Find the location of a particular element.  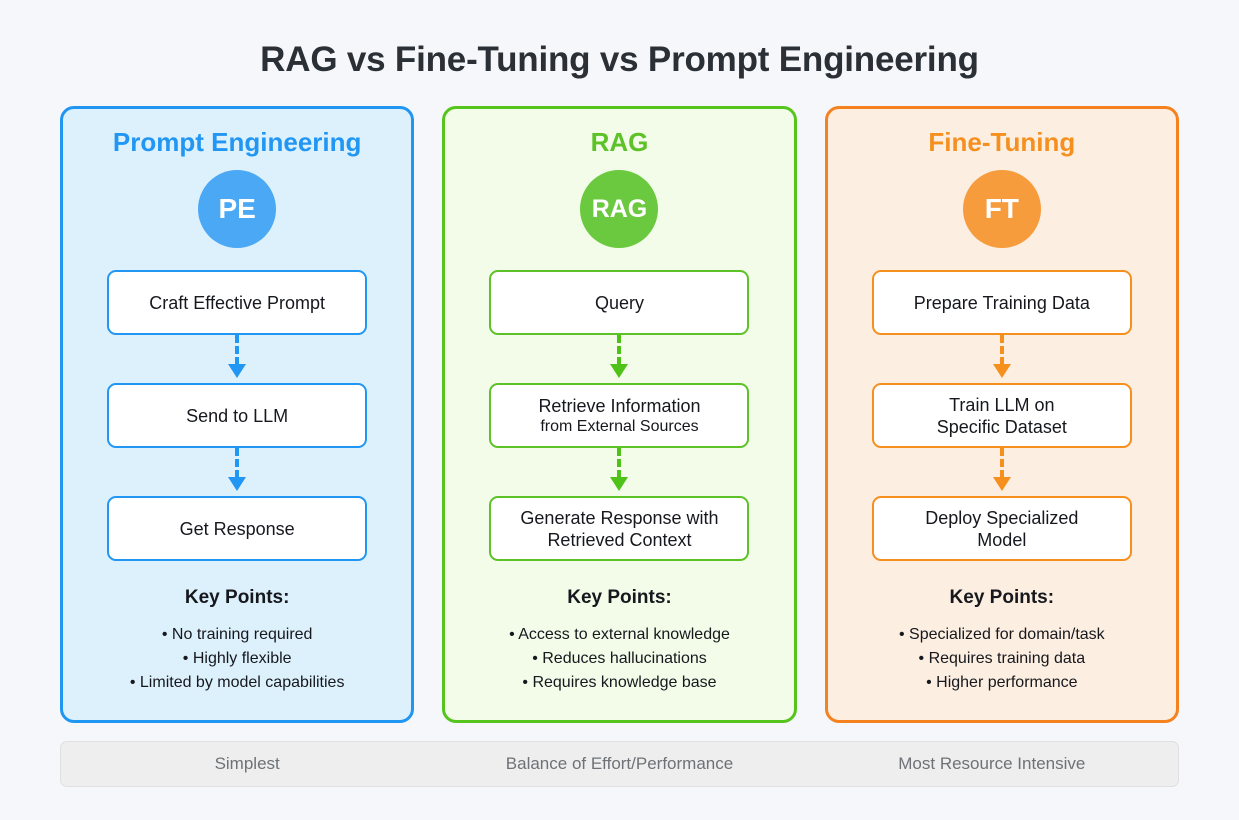

step-box: Send to LLM is located at coordinates (237, 415).